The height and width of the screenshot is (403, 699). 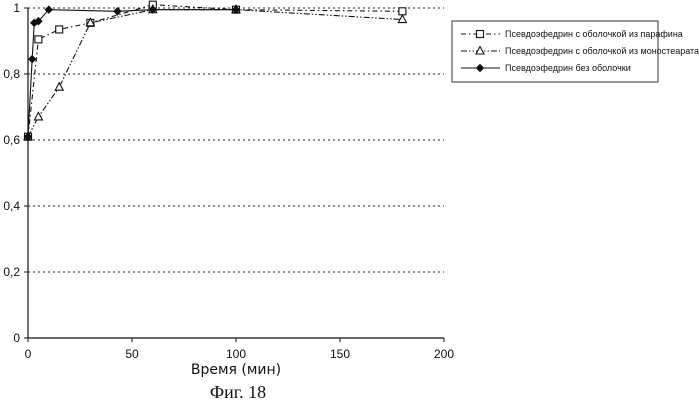 What do you see at coordinates (11, 74) in the screenshot?
I see `y-tick-label-4: 0,8` at bounding box center [11, 74].